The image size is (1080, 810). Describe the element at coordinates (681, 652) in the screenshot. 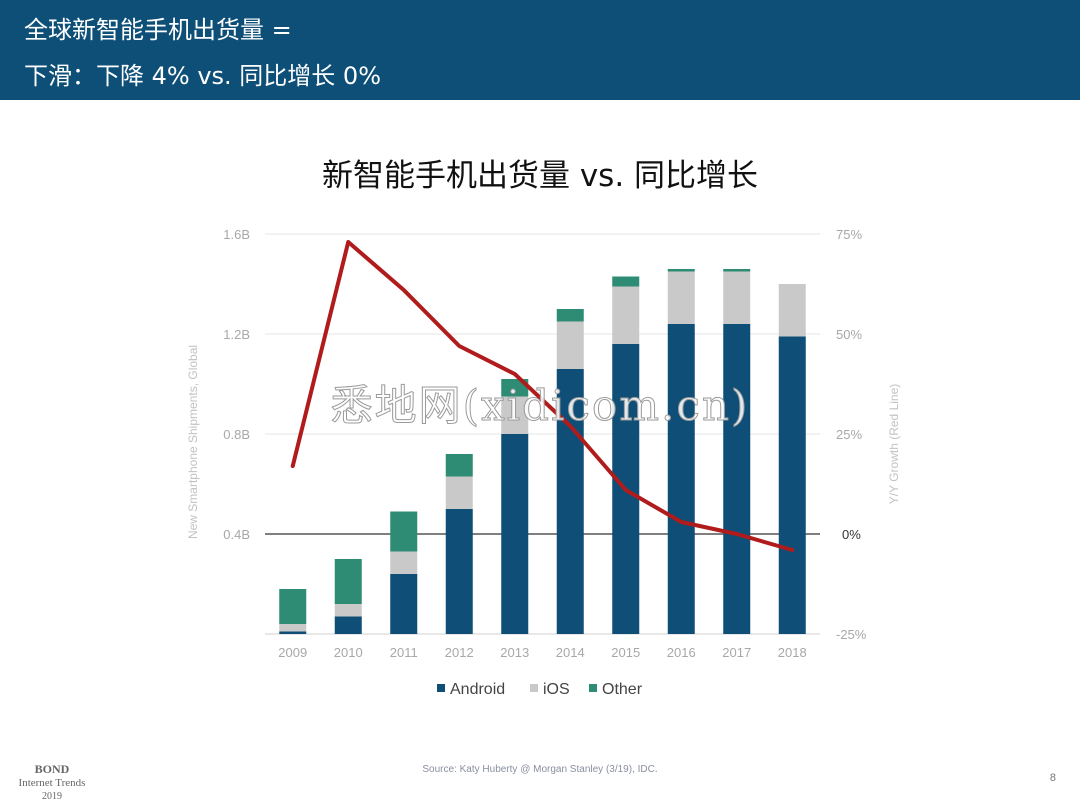

I see `x-tick-label: 2016` at that location.